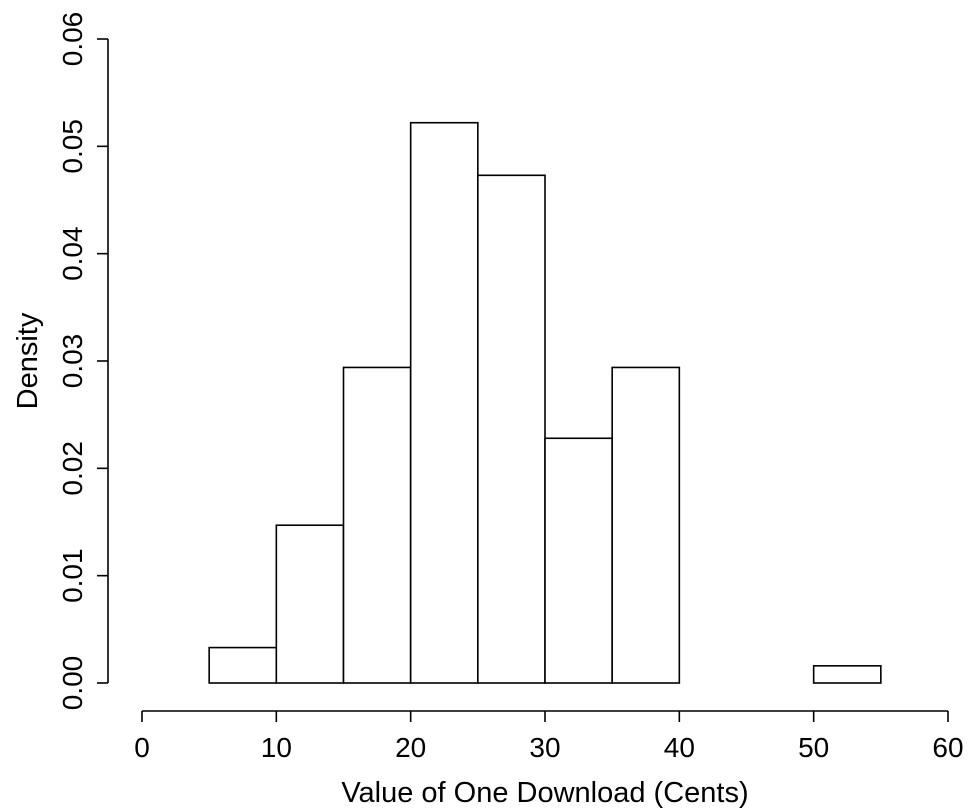 The height and width of the screenshot is (812, 969). I want to click on x-axis: 0 10 20 30 40 50 60, so click(549, 736).